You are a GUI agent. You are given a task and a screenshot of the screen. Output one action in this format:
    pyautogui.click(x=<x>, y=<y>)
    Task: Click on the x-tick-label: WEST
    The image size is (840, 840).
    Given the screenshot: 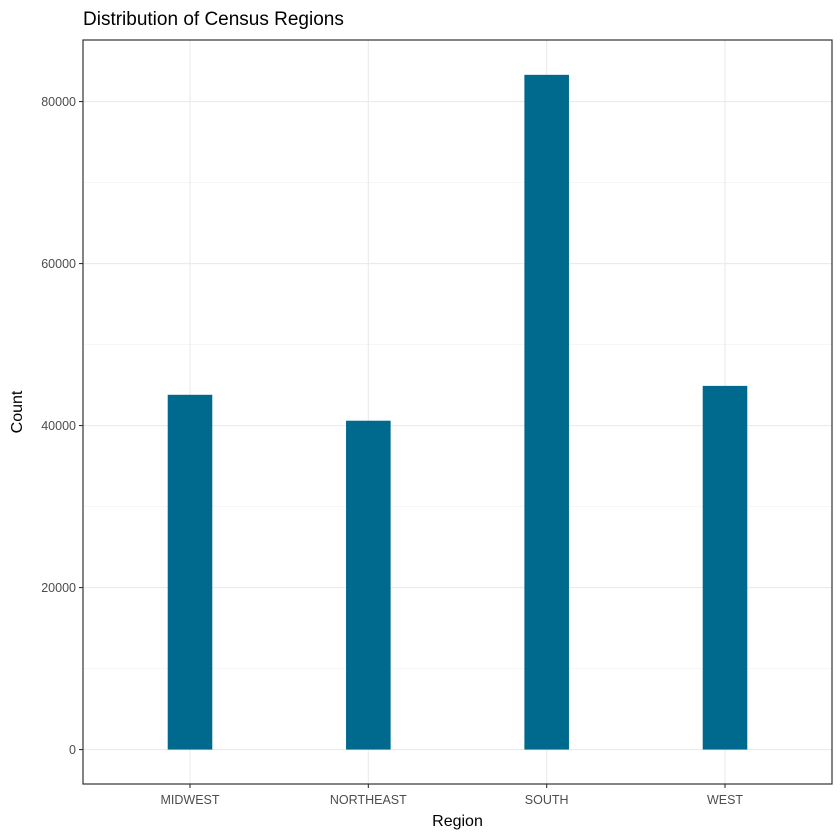 What is the action you would take?
    pyautogui.click(x=725, y=800)
    